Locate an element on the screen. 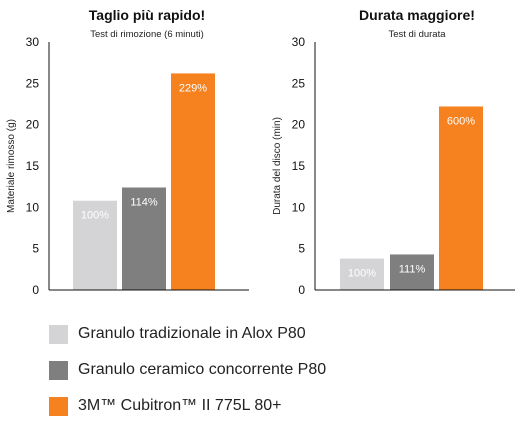 The height and width of the screenshot is (431, 523). chart-2-tick-label-20: 20 is located at coordinates (299, 125).